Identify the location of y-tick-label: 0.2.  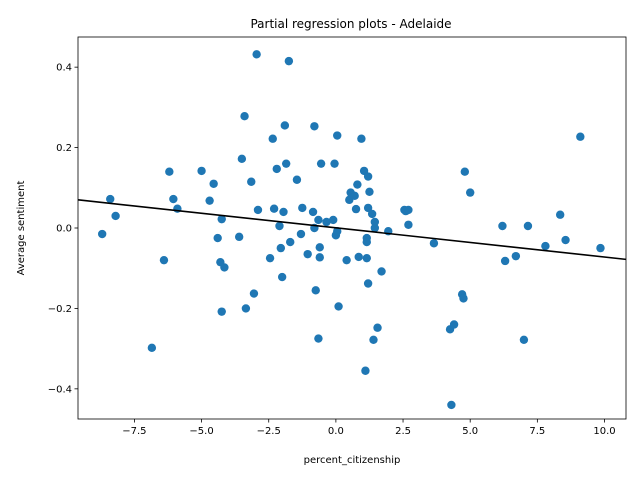
(64, 148).